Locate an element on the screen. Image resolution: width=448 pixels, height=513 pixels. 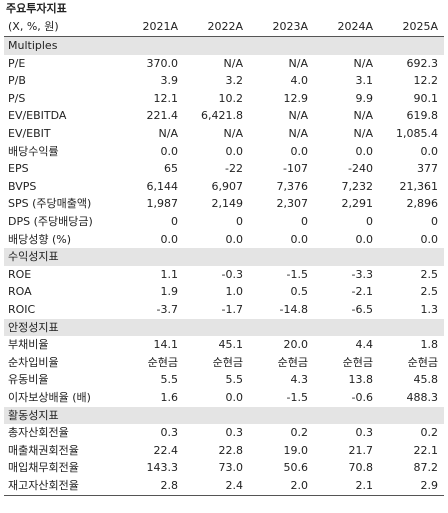
cell-value: -3.7 is located at coordinates (167, 309).